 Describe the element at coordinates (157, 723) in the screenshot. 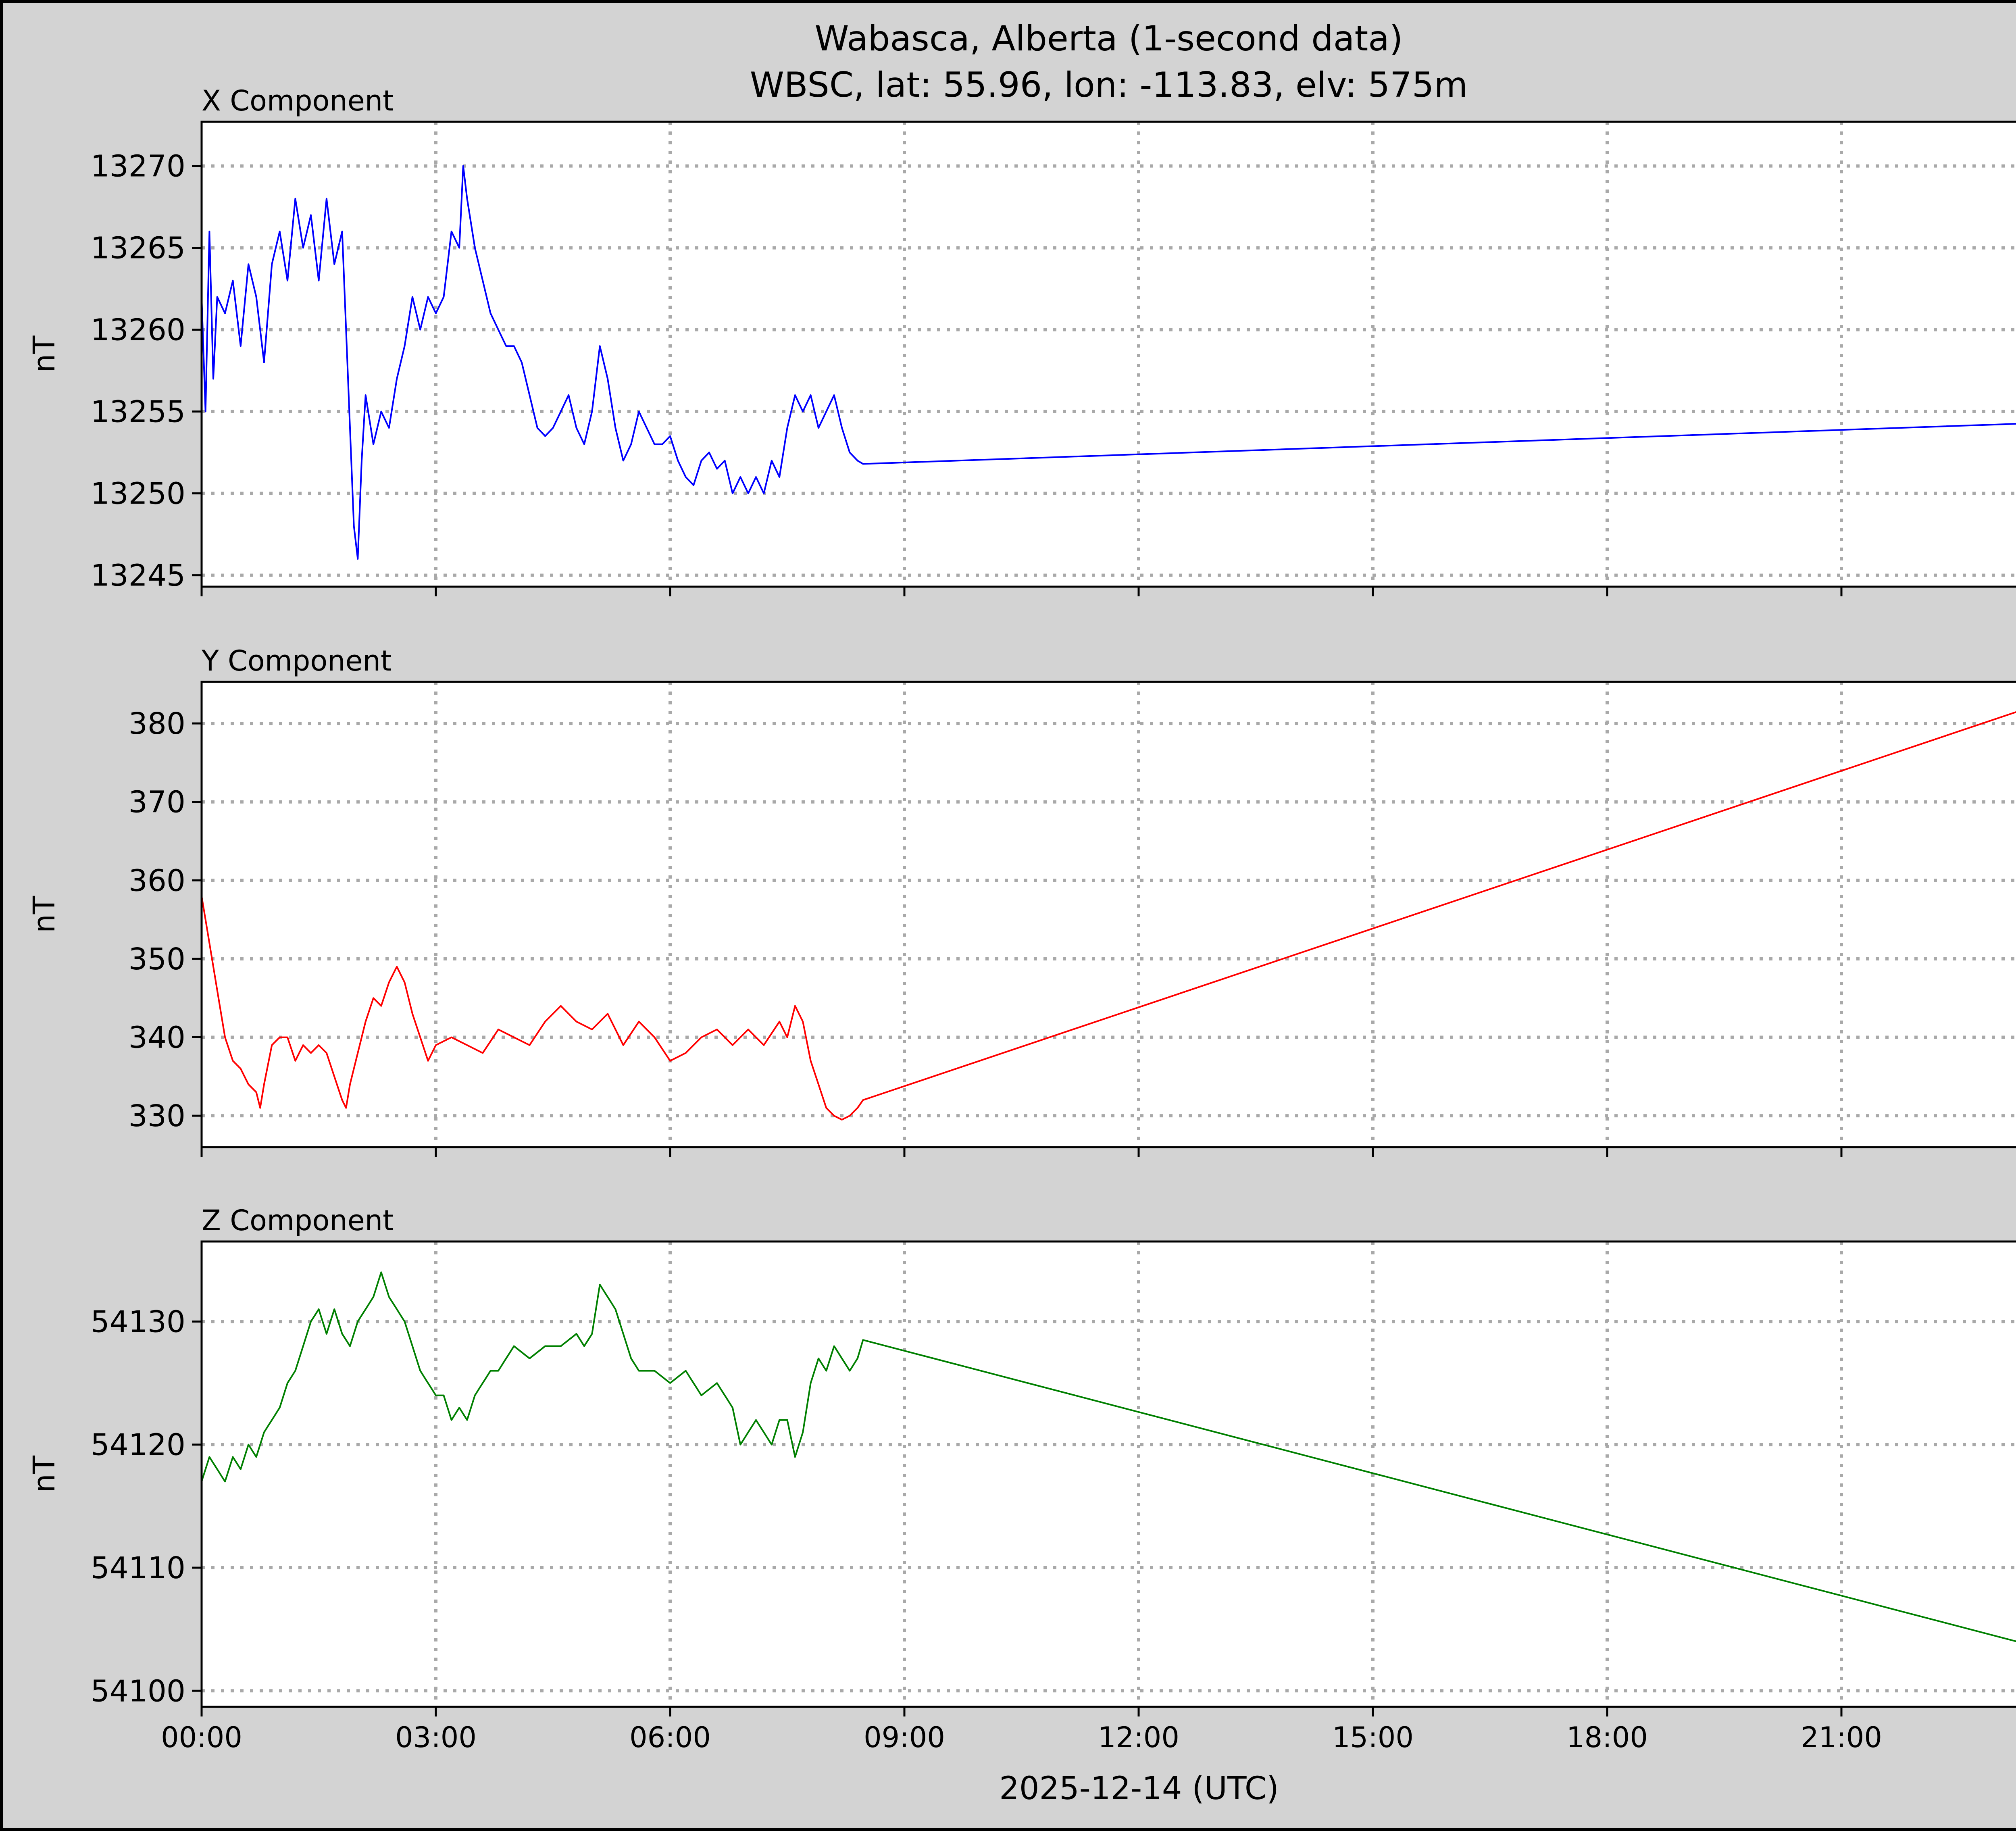

I see `y-tick-label: 380` at that location.